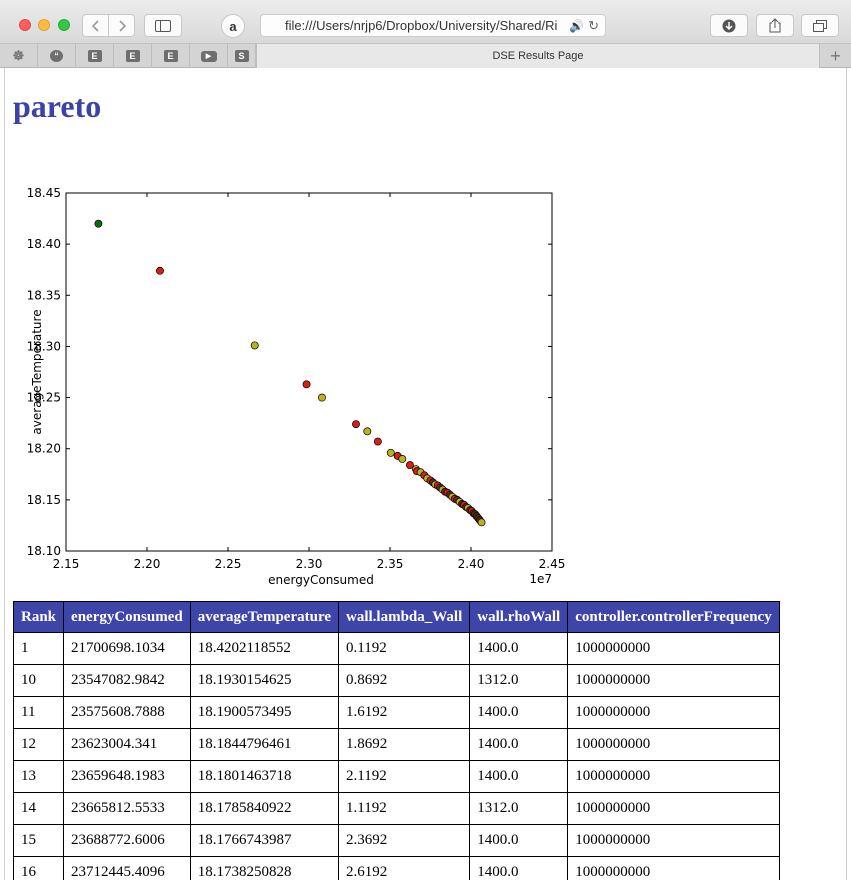  I want to click on table-cell: 2.3692, so click(404, 840).